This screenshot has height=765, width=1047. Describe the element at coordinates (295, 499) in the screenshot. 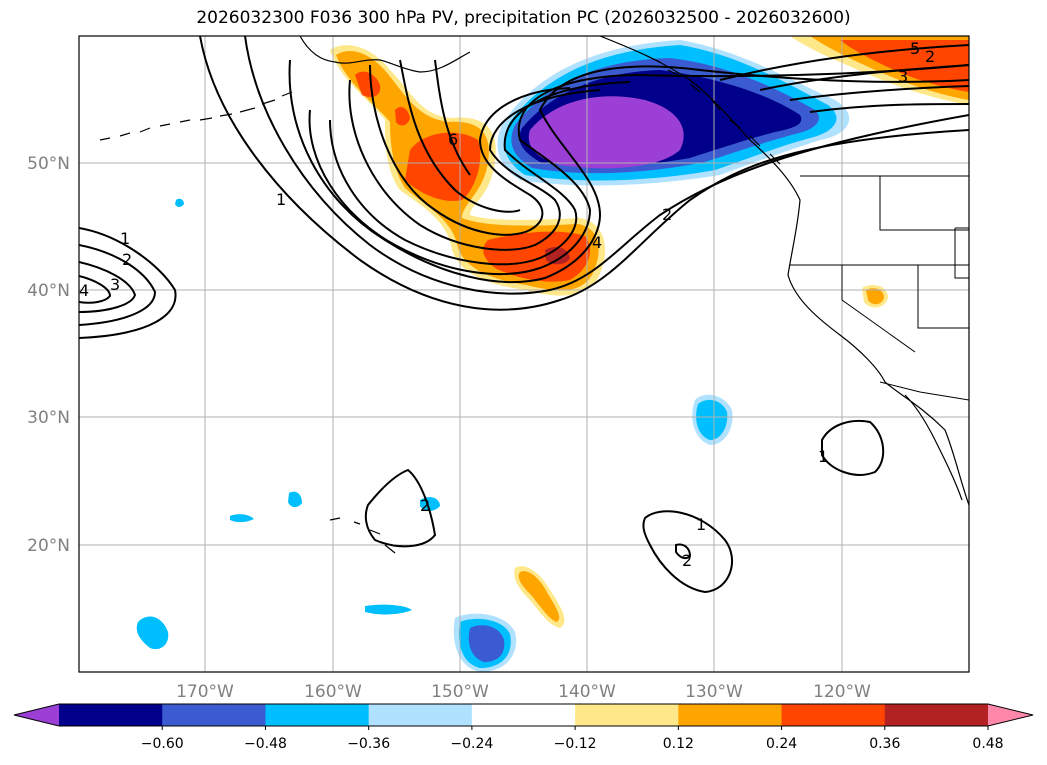

I see `negative-blob-f` at that location.